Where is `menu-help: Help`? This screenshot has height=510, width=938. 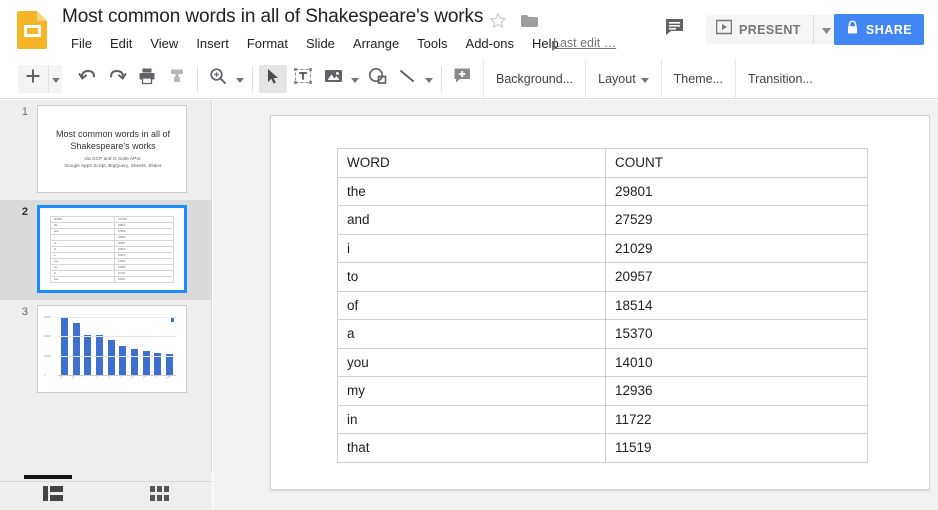
menu-help: Help is located at coordinates (545, 43).